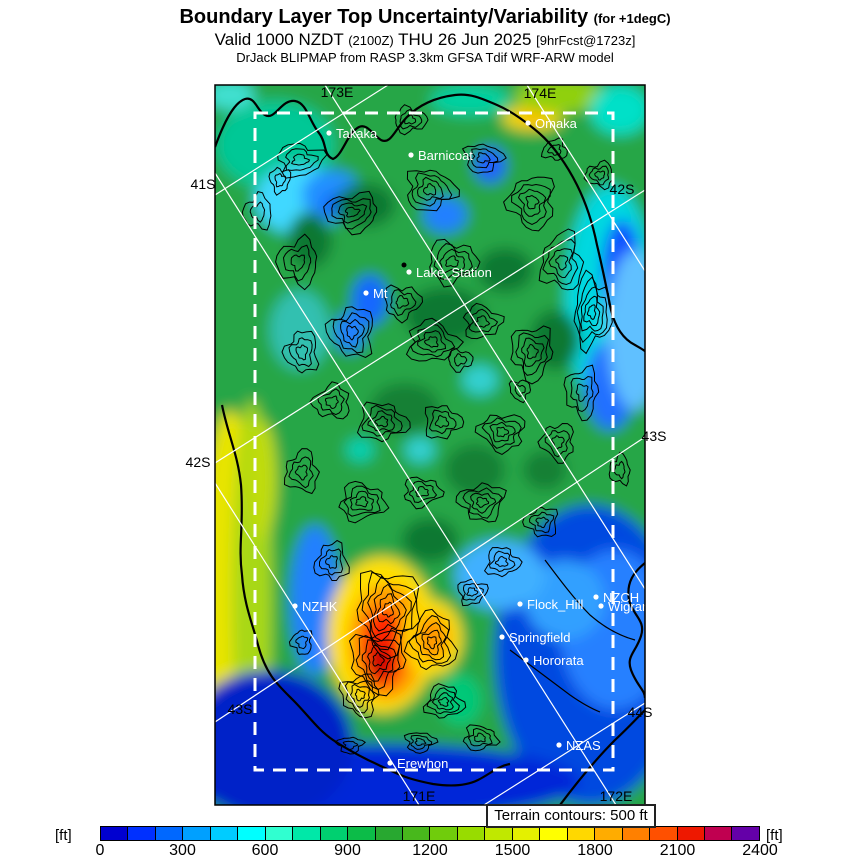 The width and height of the screenshot is (850, 860). I want to click on colorbar-tick: 2400, so click(760, 850).